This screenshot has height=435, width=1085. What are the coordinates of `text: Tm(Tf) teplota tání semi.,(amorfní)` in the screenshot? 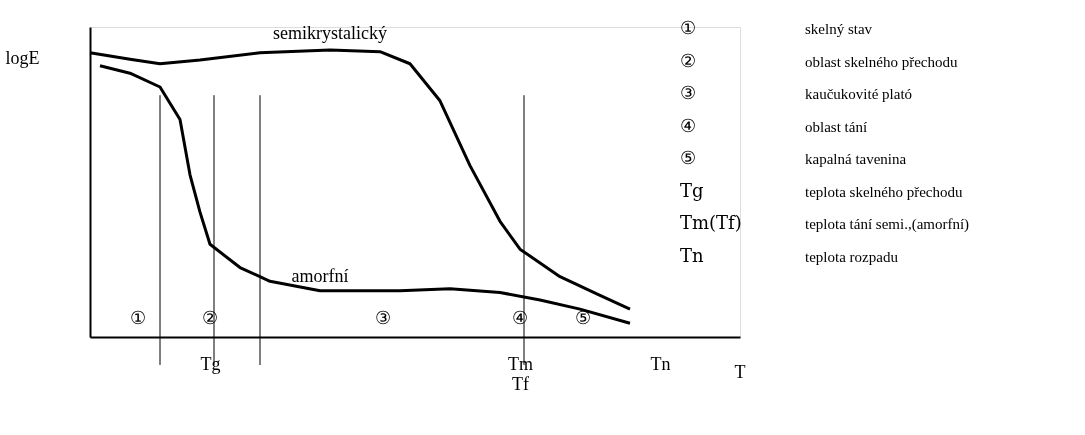 It's located at (825, 222).